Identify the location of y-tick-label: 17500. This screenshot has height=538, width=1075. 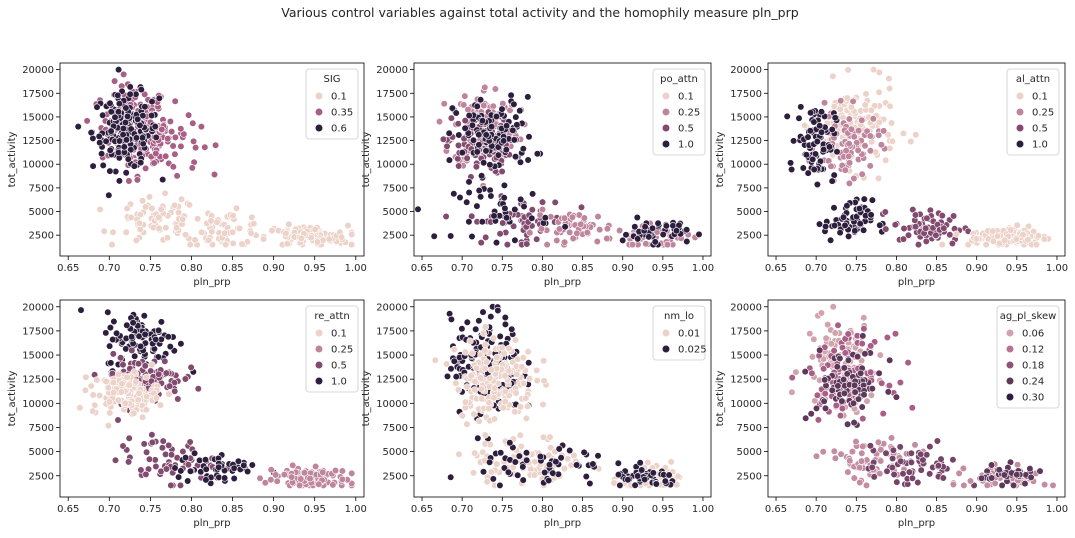
(392, 331).